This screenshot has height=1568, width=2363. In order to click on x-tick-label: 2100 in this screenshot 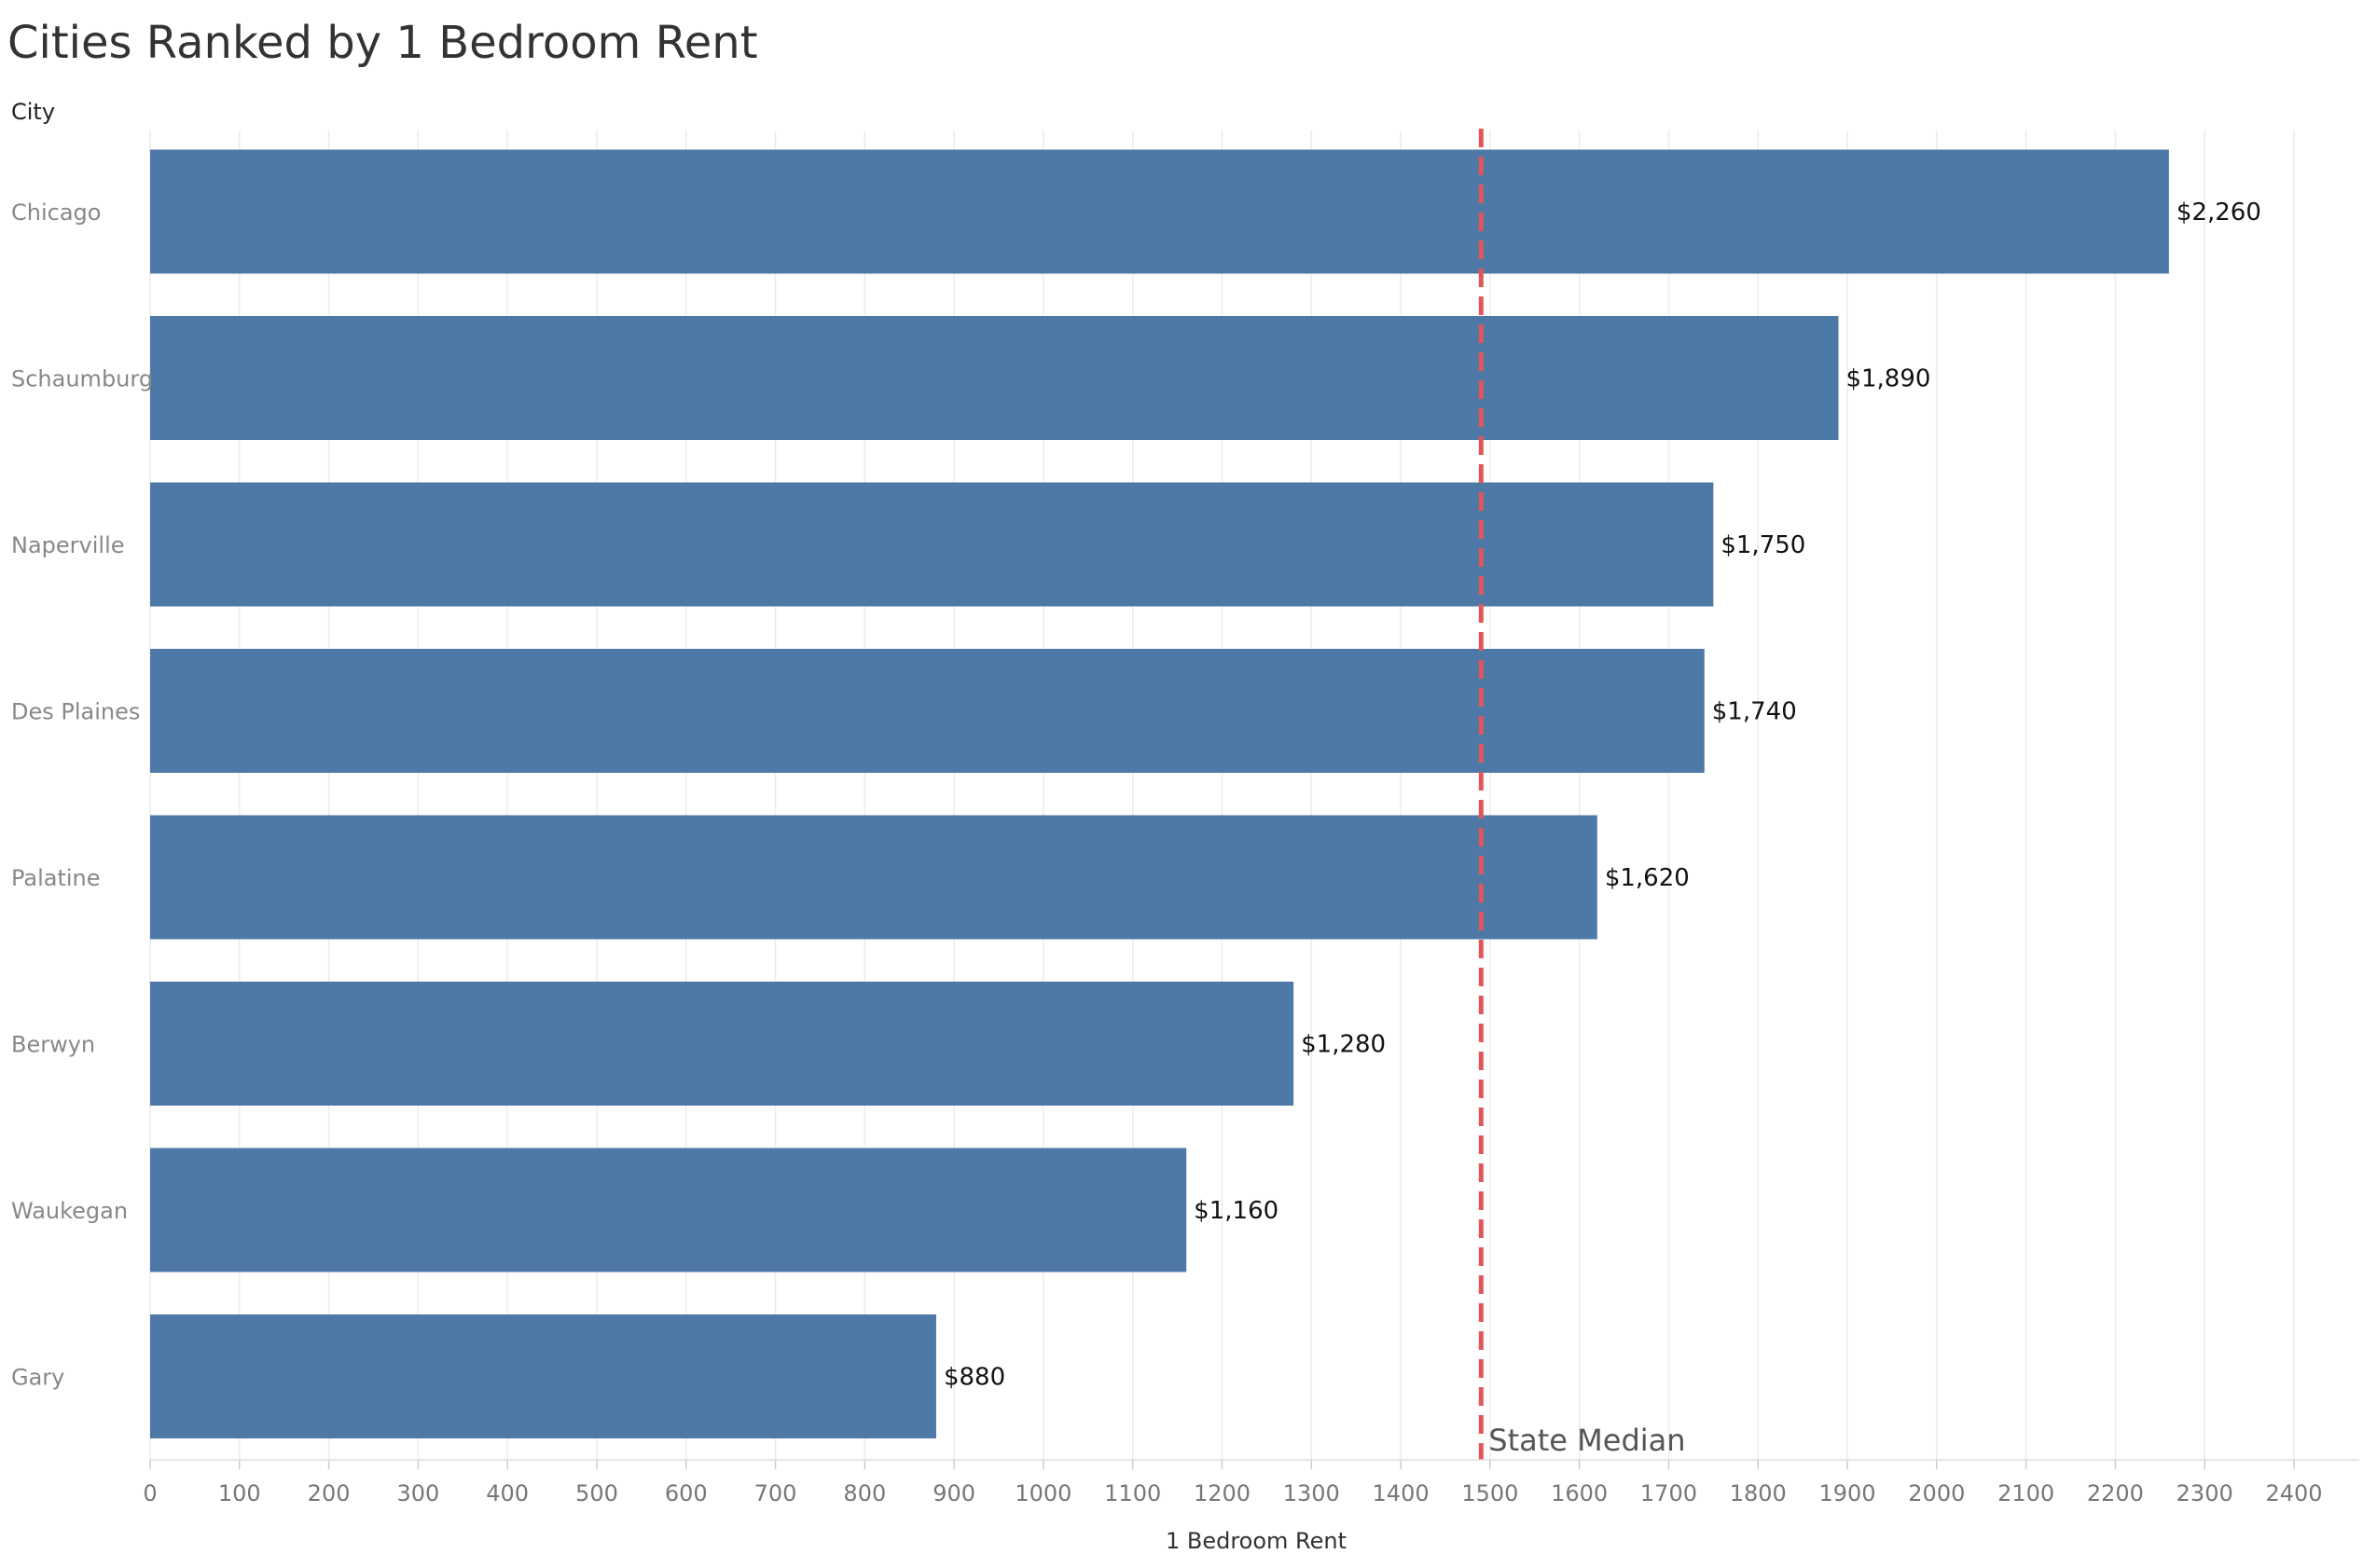, I will do `click(2026, 1493)`.